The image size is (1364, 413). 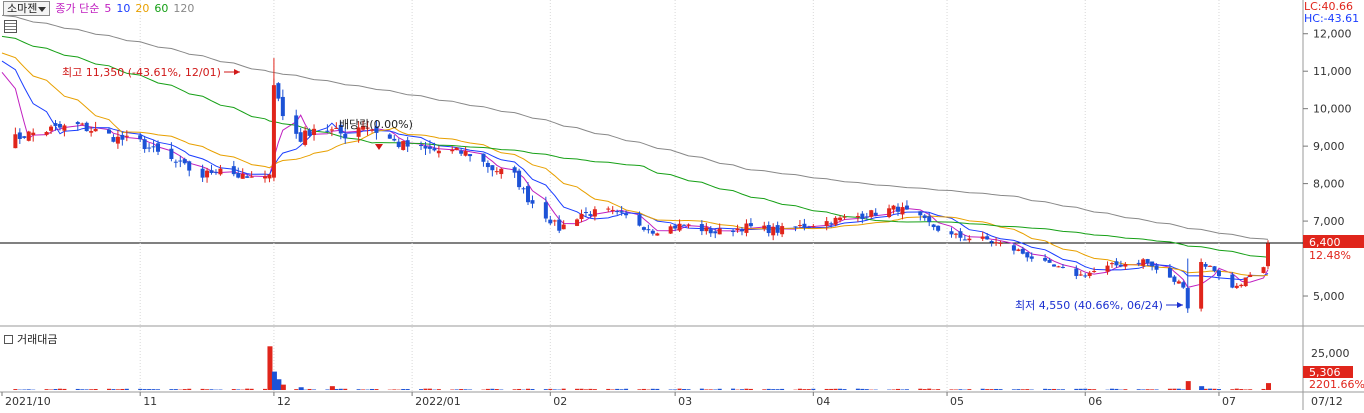 I want to click on time-tick-label: 11, so click(x=150, y=401).